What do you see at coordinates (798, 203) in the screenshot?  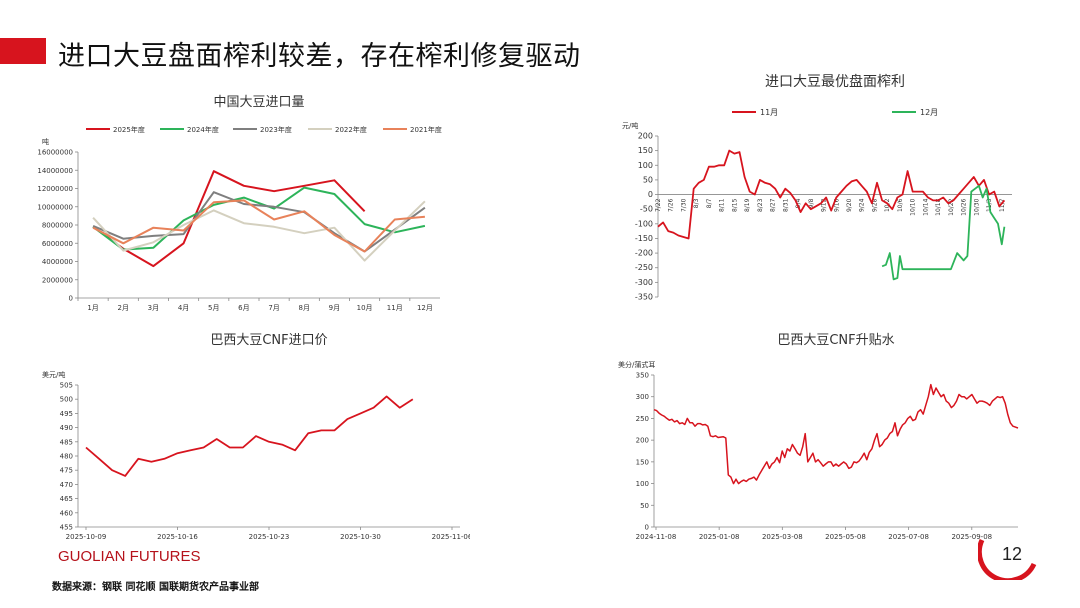 I see `x-tick-label: 9/4` at bounding box center [798, 203].